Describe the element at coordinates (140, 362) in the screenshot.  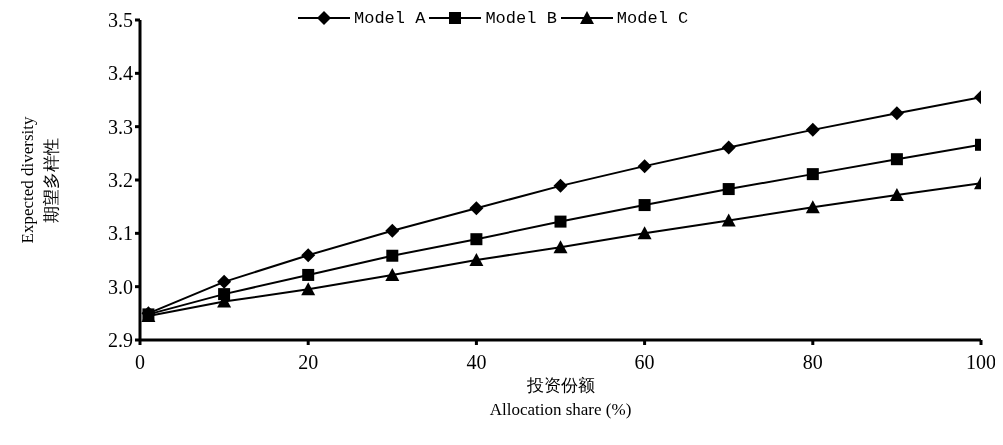
I see `x-tick-label: 0` at that location.